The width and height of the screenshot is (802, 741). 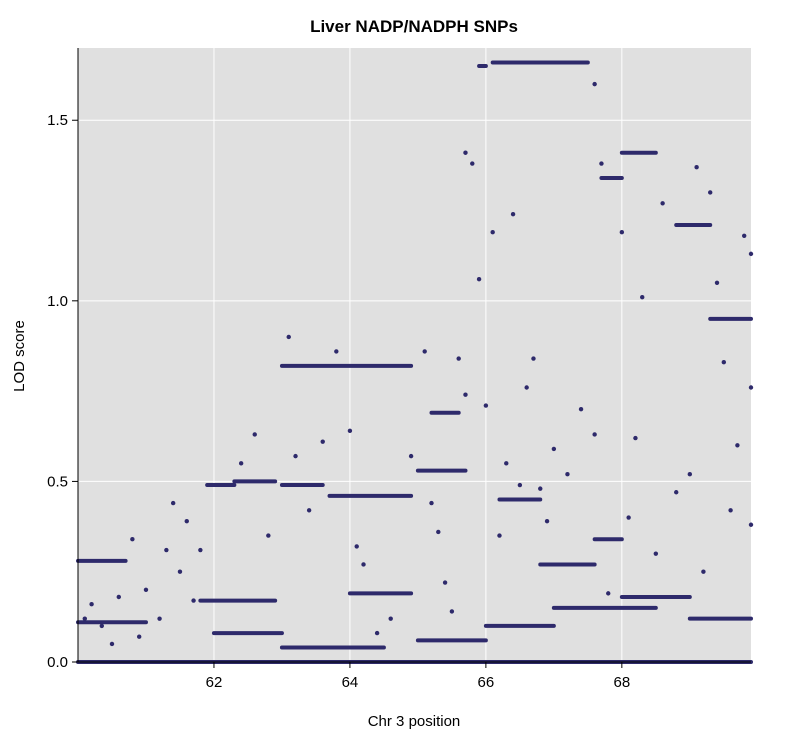 I want to click on x-tick-label: 64, so click(x=350, y=682).